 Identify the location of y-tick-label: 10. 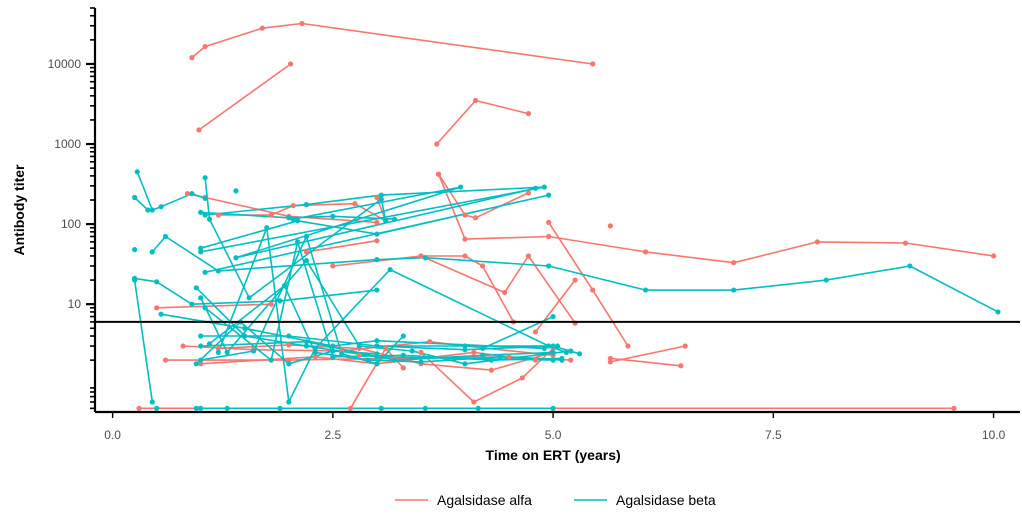
(75, 304).